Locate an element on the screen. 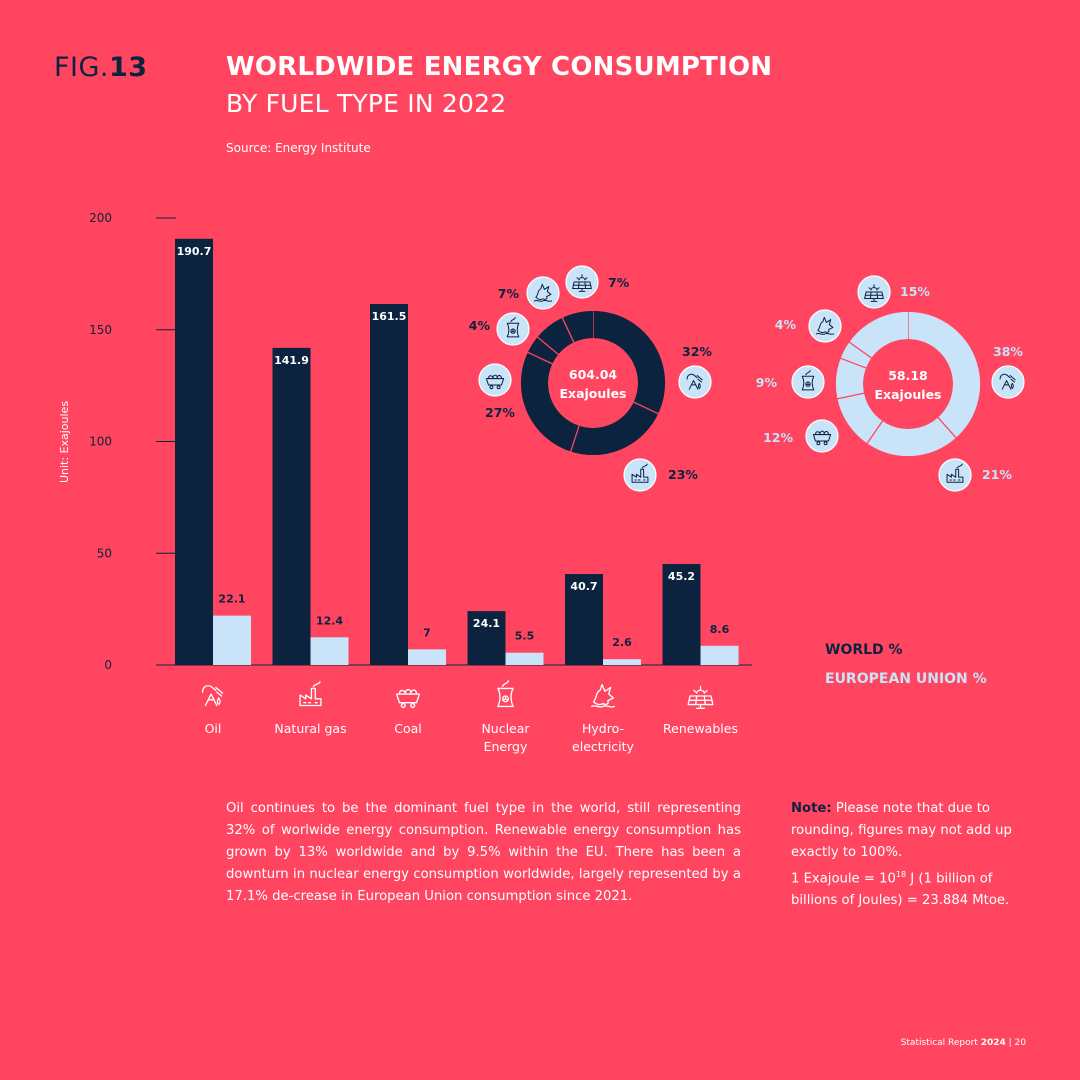  donut-center-value: 58.18 is located at coordinates (908, 375).